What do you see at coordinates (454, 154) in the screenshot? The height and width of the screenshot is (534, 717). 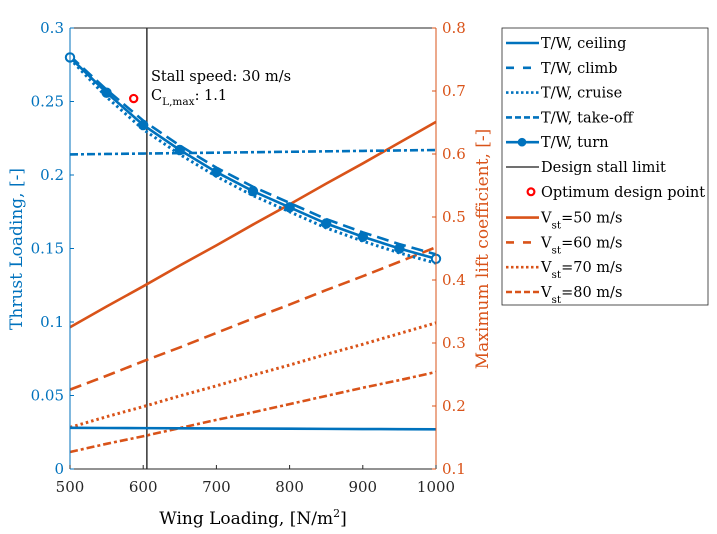 I see `y-right-tick-label: 0.6` at bounding box center [454, 154].